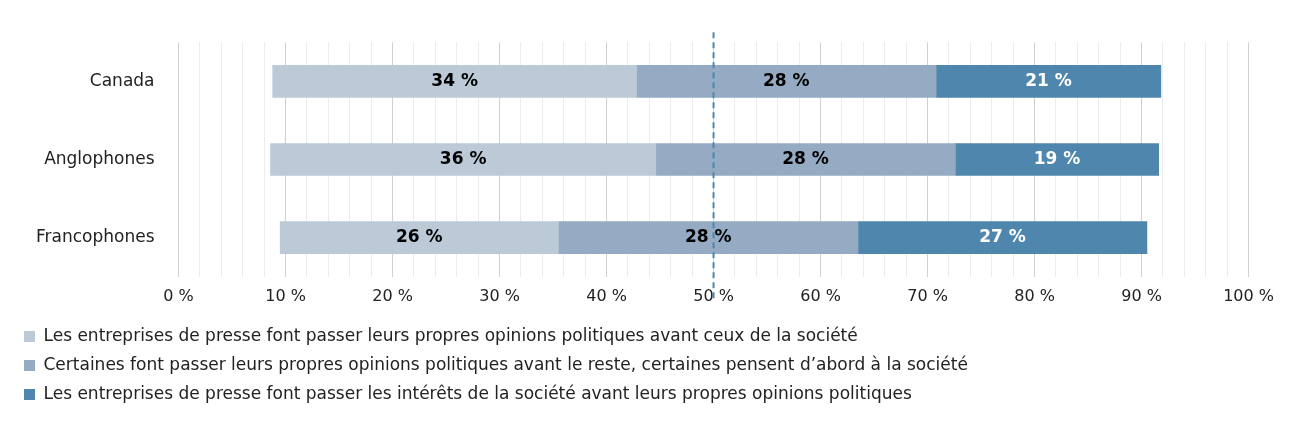 The height and width of the screenshot is (421, 1292). Describe the element at coordinates (505, 363) in the screenshot. I see `legend-label: Certaines font passer leurs propres opinions politiques avant le reste, certaines pensent d’abord à la société` at that location.